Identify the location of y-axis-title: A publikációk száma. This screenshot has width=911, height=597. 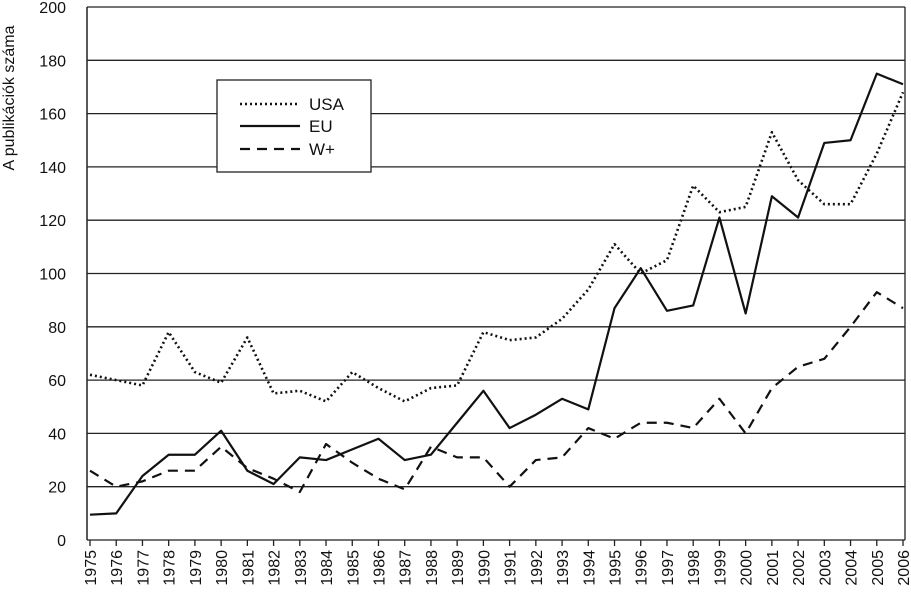
(9, 97).